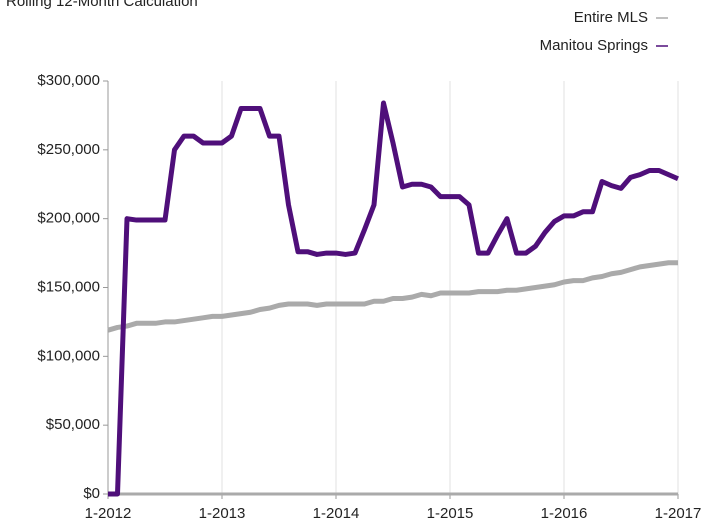 The height and width of the screenshot is (525, 721). What do you see at coordinates (594, 45) in the screenshot?
I see `legend-label: Manitou Springs` at bounding box center [594, 45].